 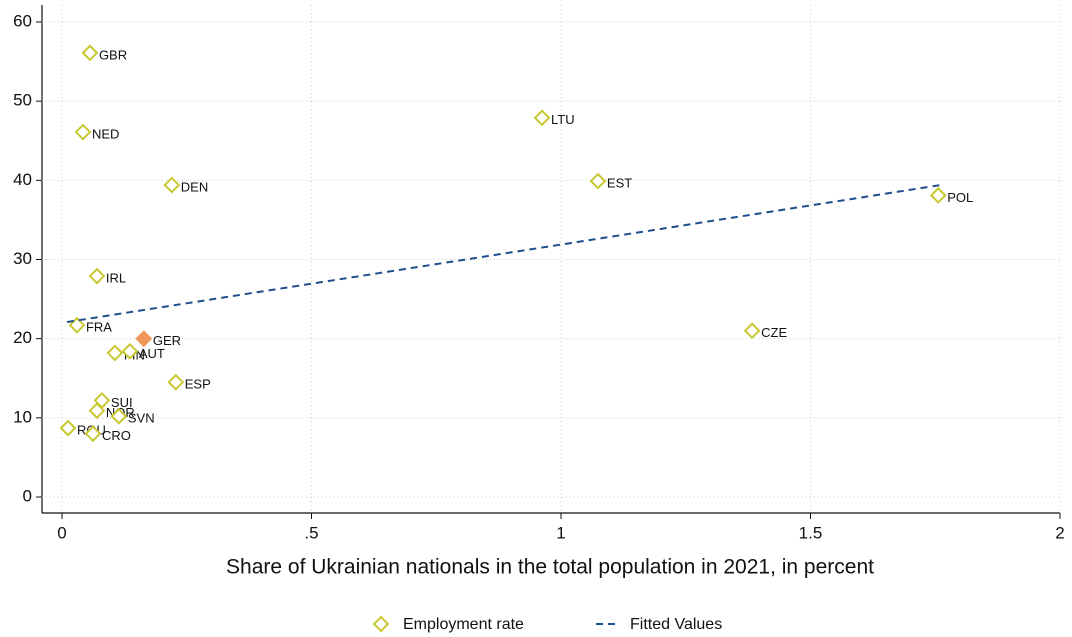 What do you see at coordinates (152, 353) in the screenshot?
I see `point-label: AUT` at bounding box center [152, 353].